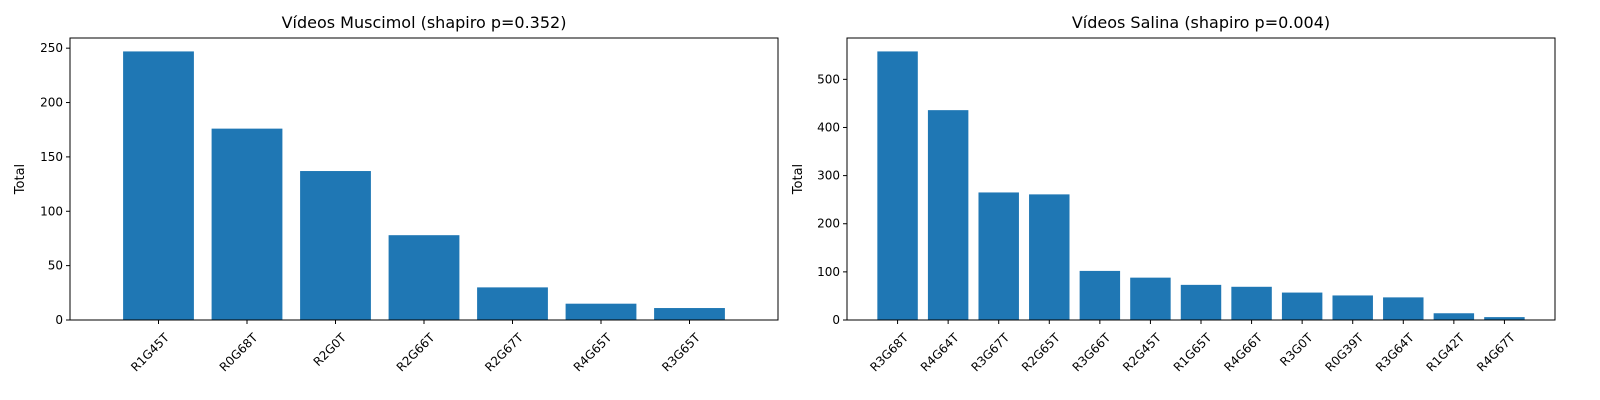 The height and width of the screenshot is (400, 1600). Describe the element at coordinates (1344, 352) in the screenshot. I see `x-tick-label: R0G39T` at that location.